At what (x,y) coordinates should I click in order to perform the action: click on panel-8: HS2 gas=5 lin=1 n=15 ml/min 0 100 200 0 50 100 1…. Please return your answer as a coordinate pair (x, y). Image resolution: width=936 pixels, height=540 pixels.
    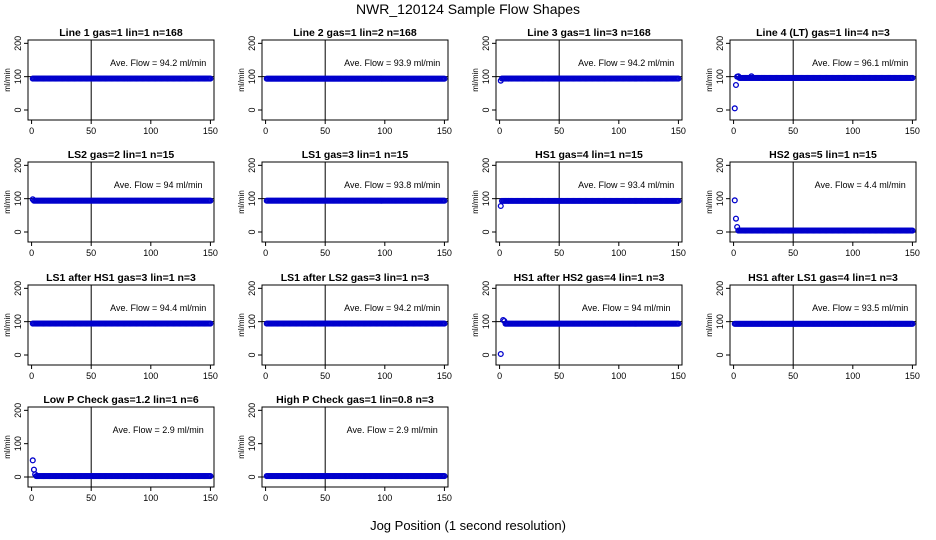
    Looking at the image, I should click on (812, 203).